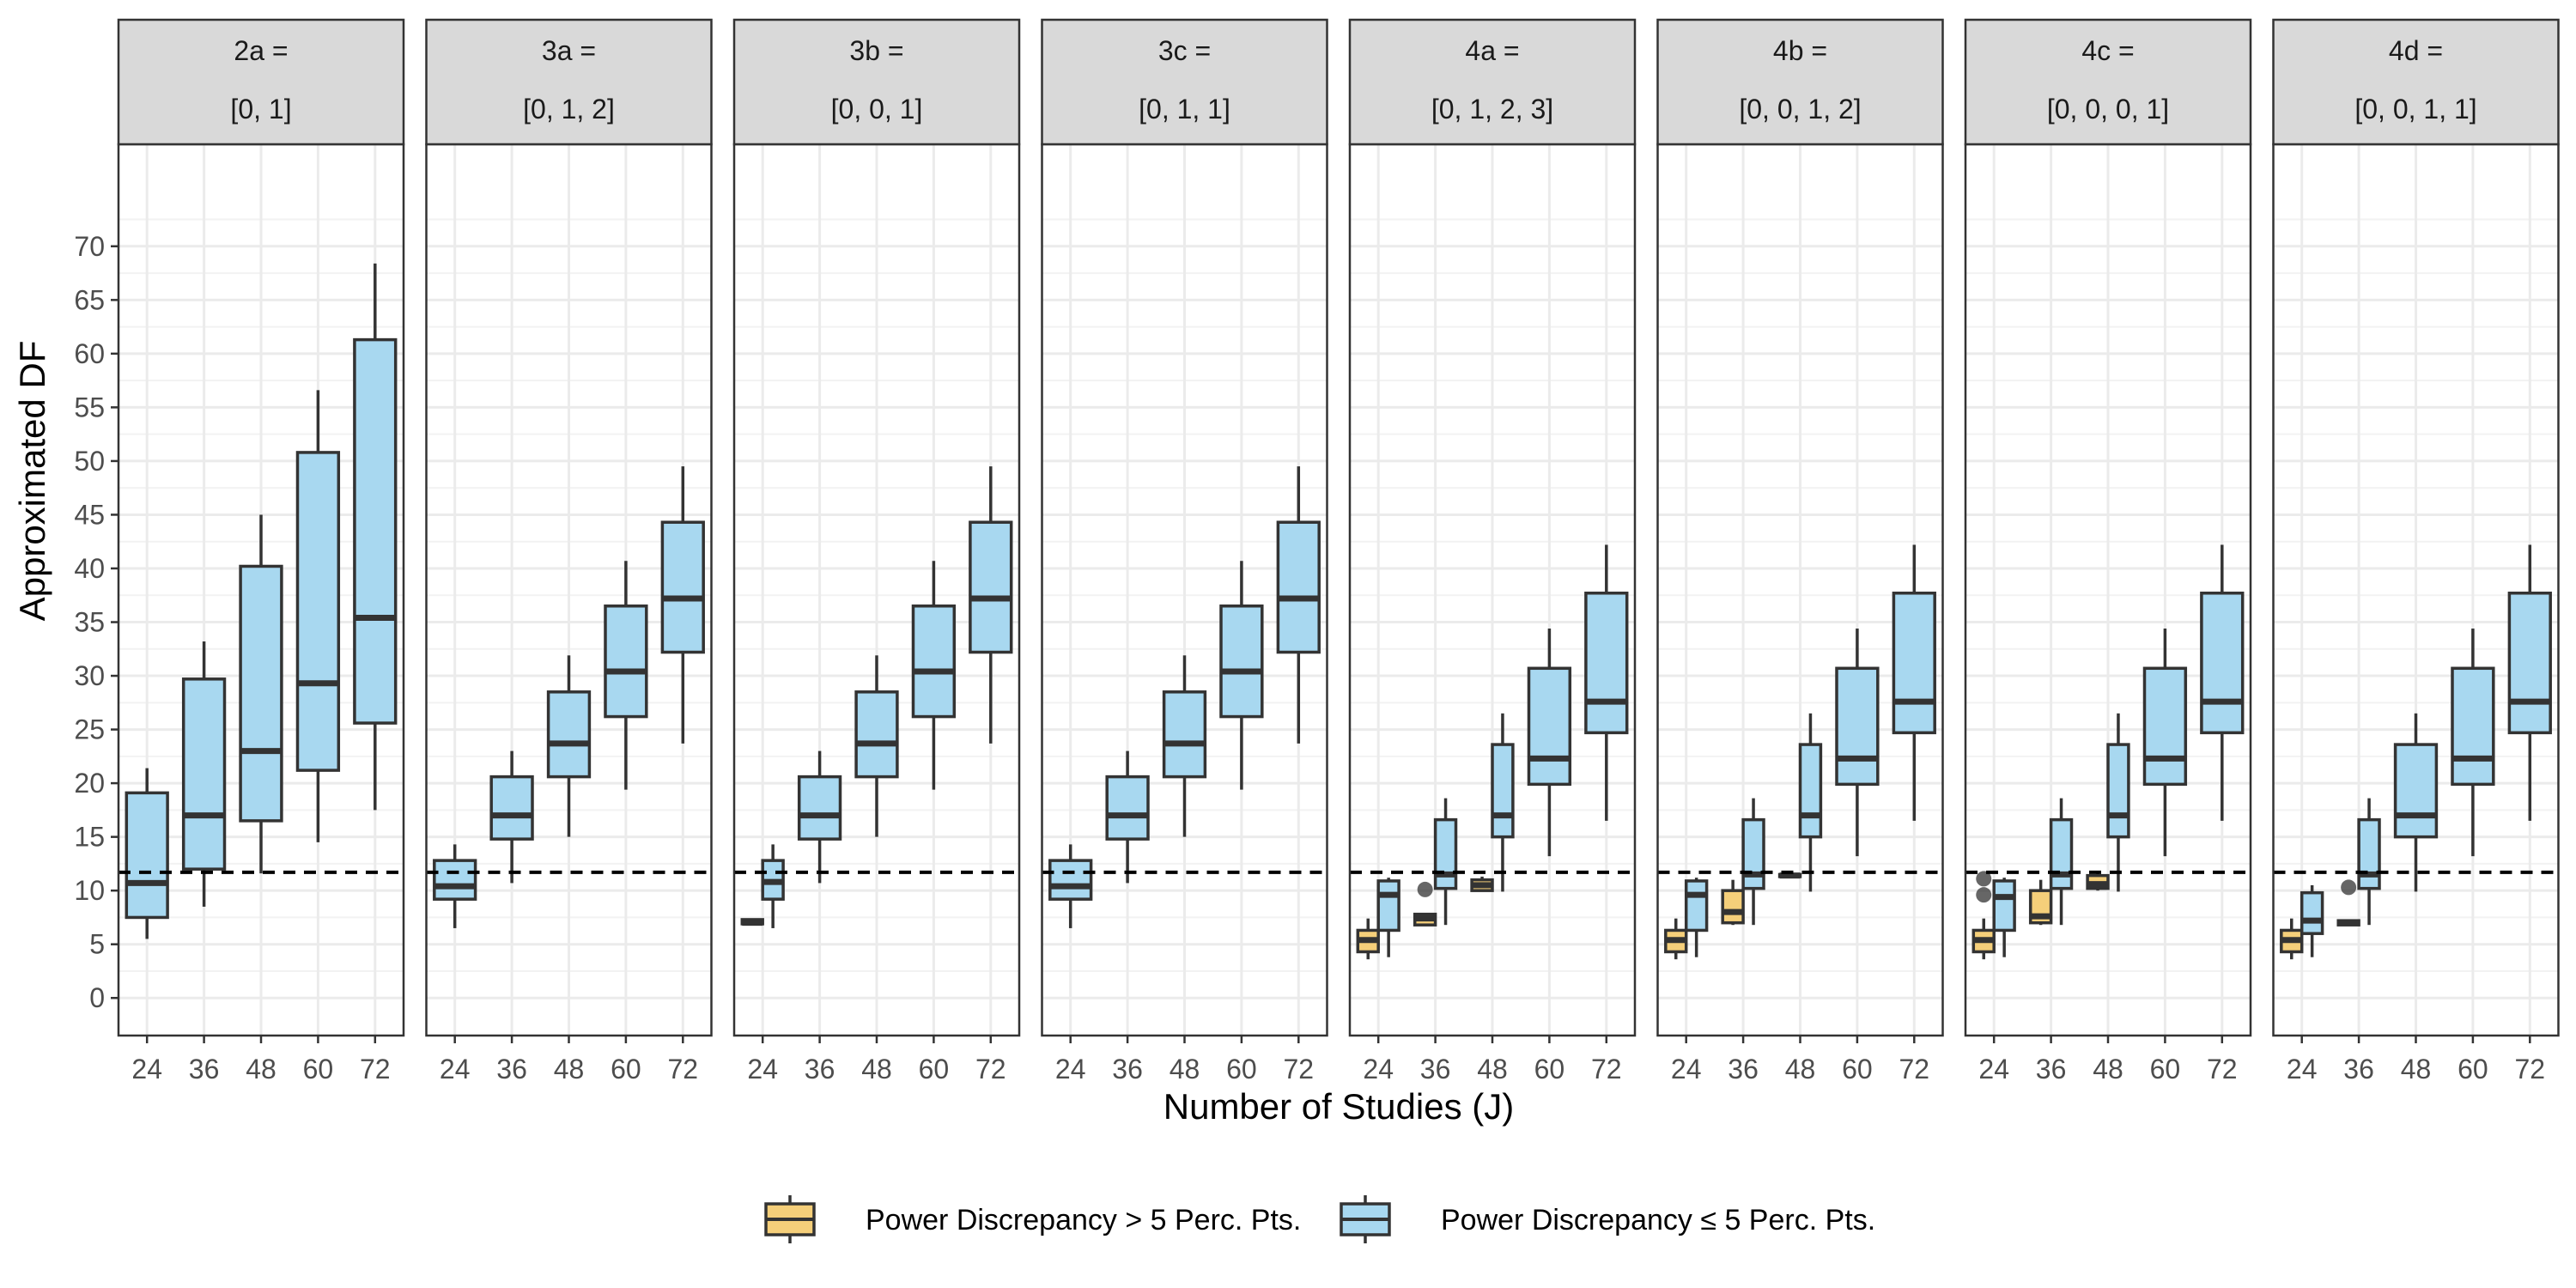  I want to click on strip-title-line2: [0, 0, 1], so click(877, 109).